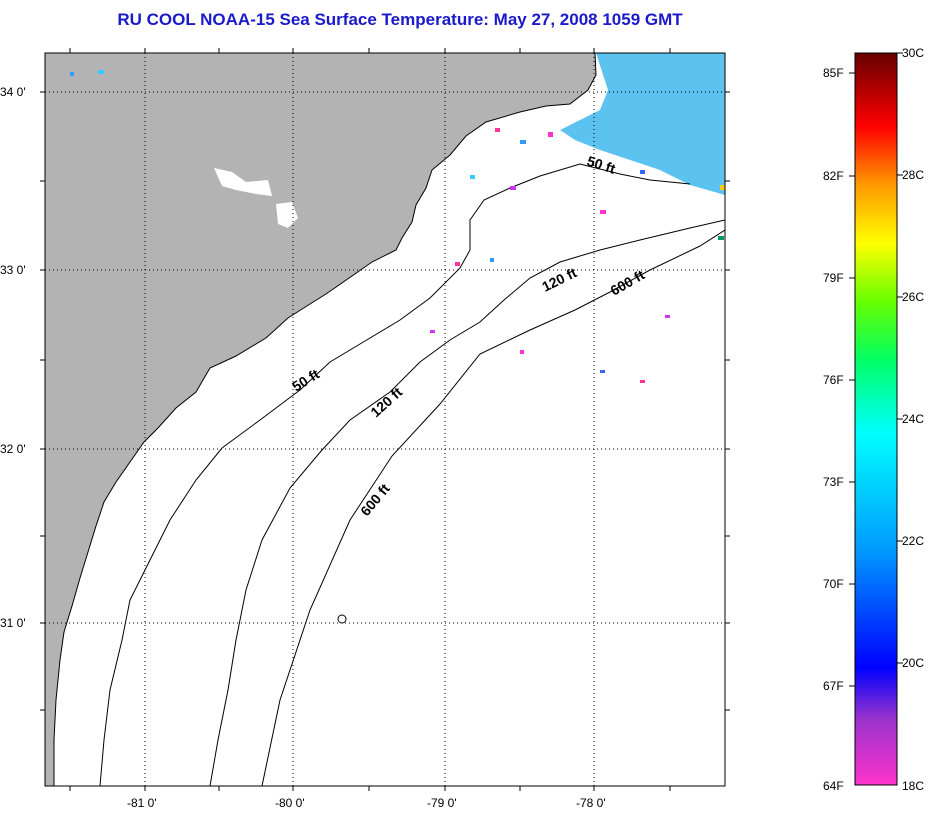 The image size is (936, 817). What do you see at coordinates (913, 419) in the screenshot?
I see `colorbar-c-24: 24C` at bounding box center [913, 419].